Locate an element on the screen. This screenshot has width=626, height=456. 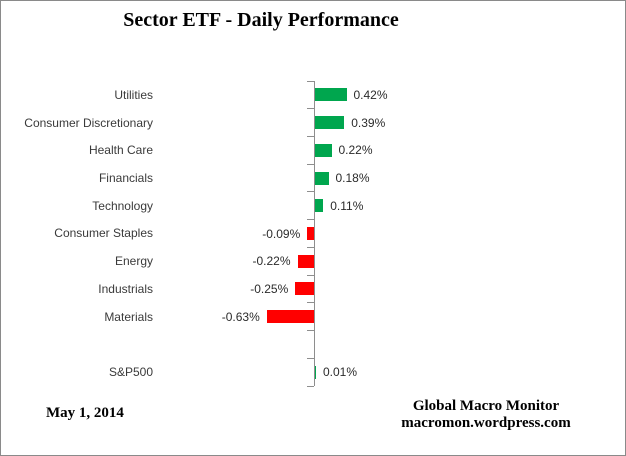
category-label: S&P500 is located at coordinates (130, 372).